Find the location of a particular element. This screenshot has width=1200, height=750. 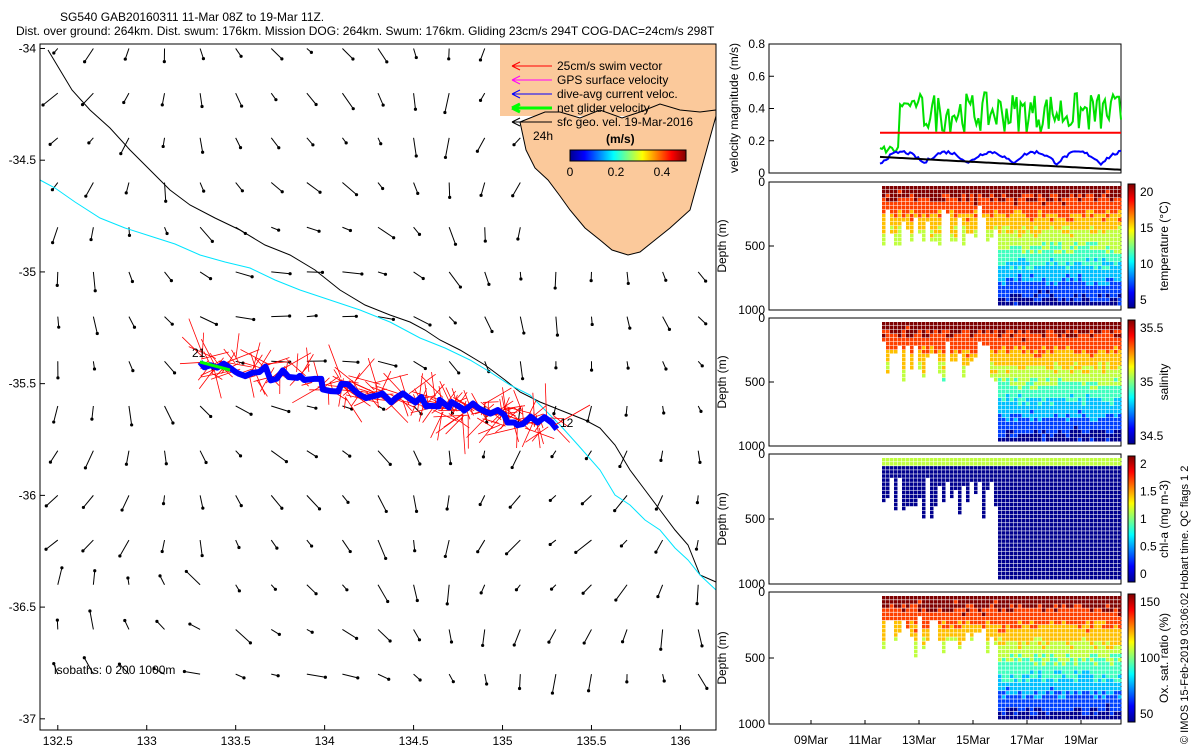

map-x-axis: 132.5 133 133.5 134 134.5 135 135.5 136 is located at coordinates (367, 736).